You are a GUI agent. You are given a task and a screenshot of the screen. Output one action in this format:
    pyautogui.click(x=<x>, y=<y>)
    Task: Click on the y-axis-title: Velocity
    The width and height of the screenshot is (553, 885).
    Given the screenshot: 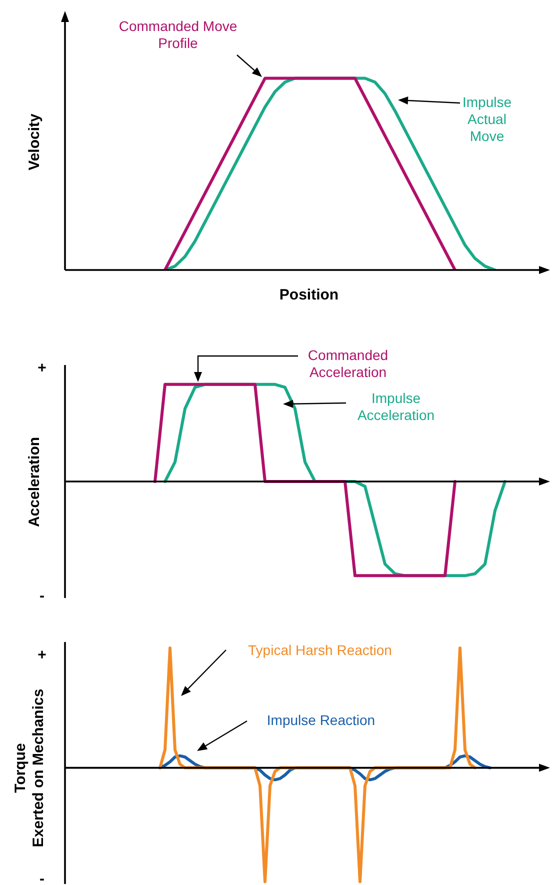 What is the action you would take?
    pyautogui.click(x=35, y=142)
    